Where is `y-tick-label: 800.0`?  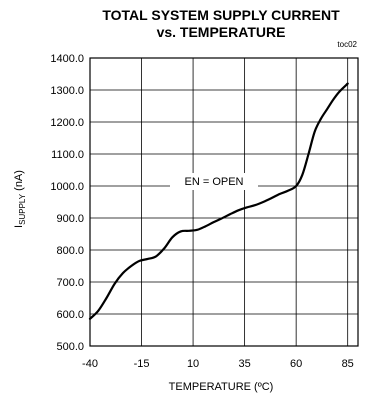 y-tick-label: 800.0 is located at coordinates (70, 251).